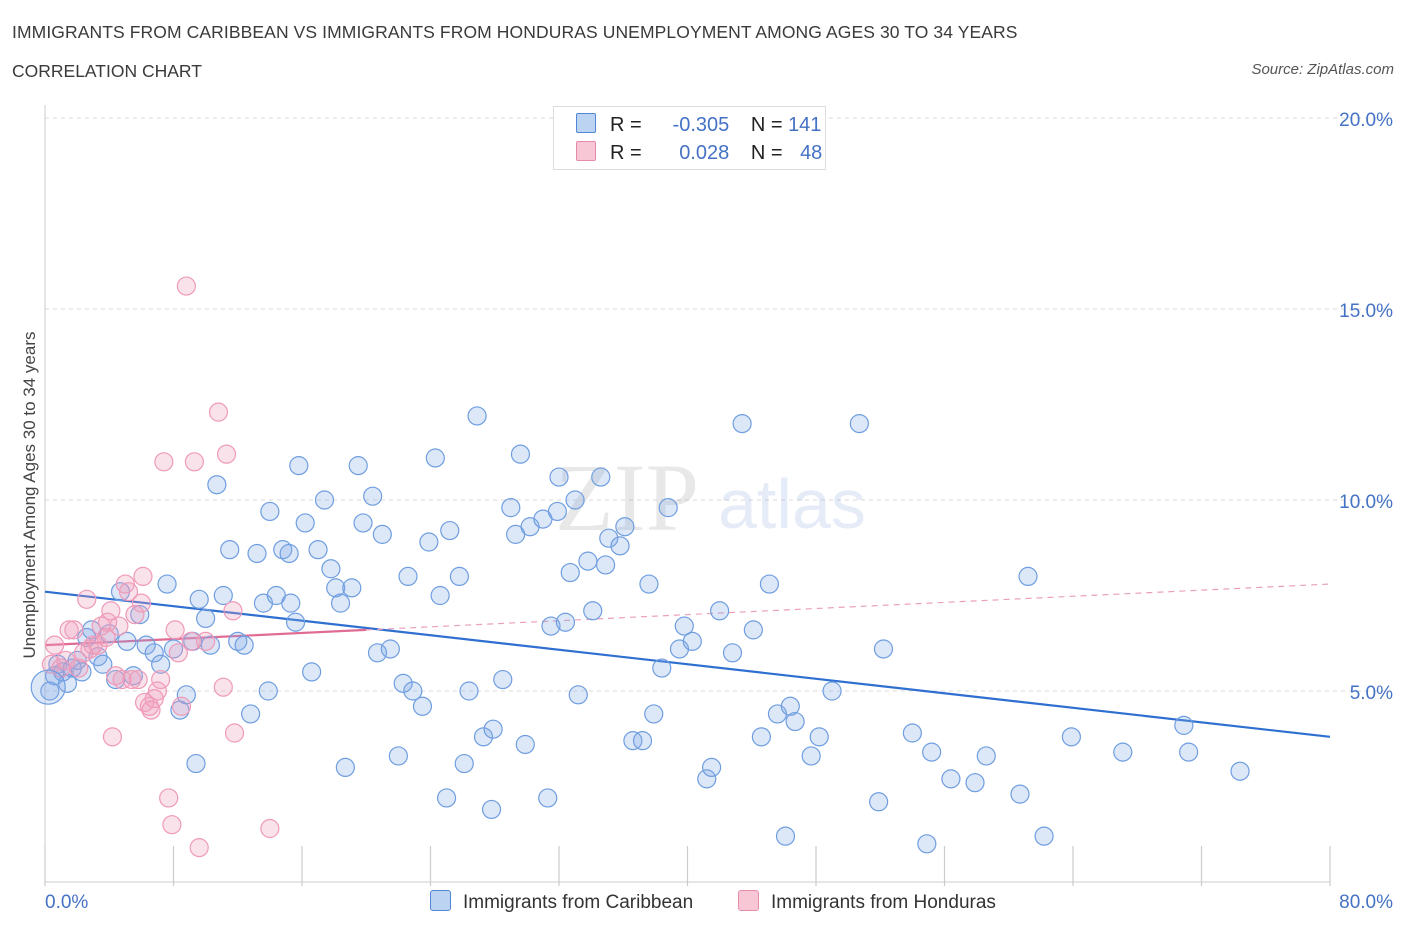  What do you see at coordinates (698, 125) in the screenshot?
I see `legend-row-caribbean: R = -0.305 N = 141` at bounding box center [698, 125].